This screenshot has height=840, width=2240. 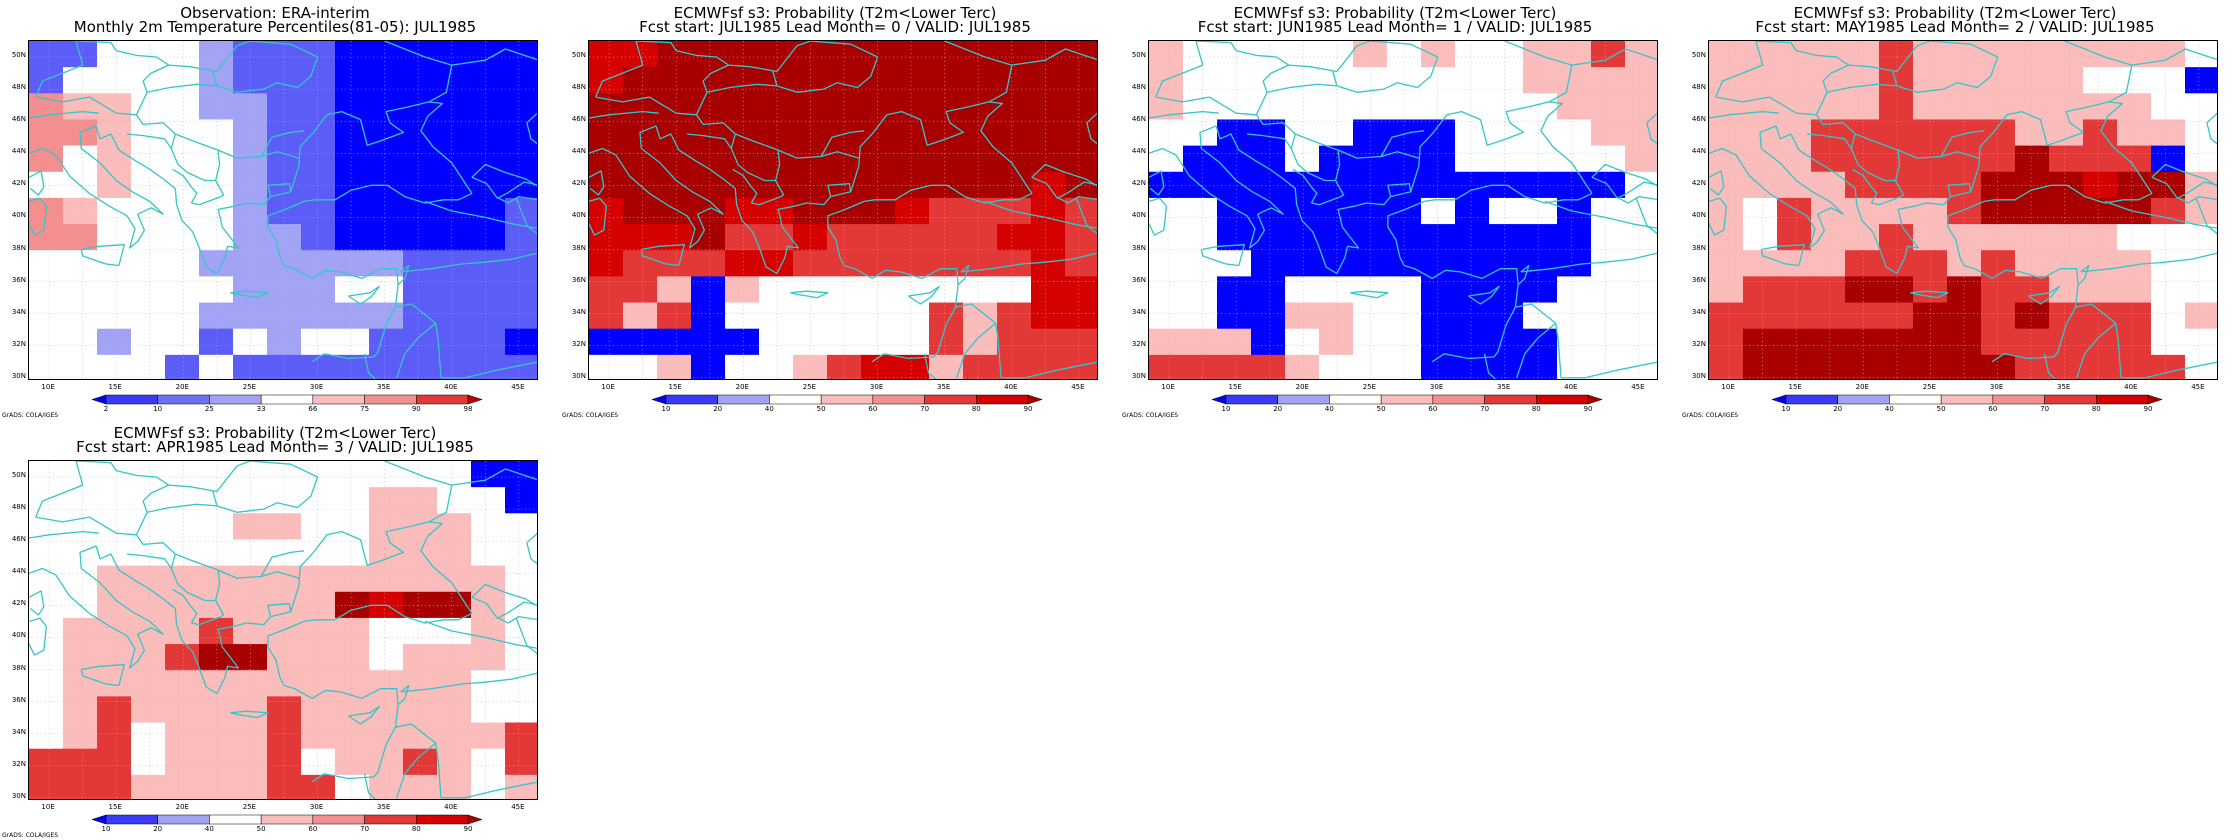 What do you see at coordinates (1638, 387) in the screenshot?
I see `lon-tick-label: 45E` at bounding box center [1638, 387].